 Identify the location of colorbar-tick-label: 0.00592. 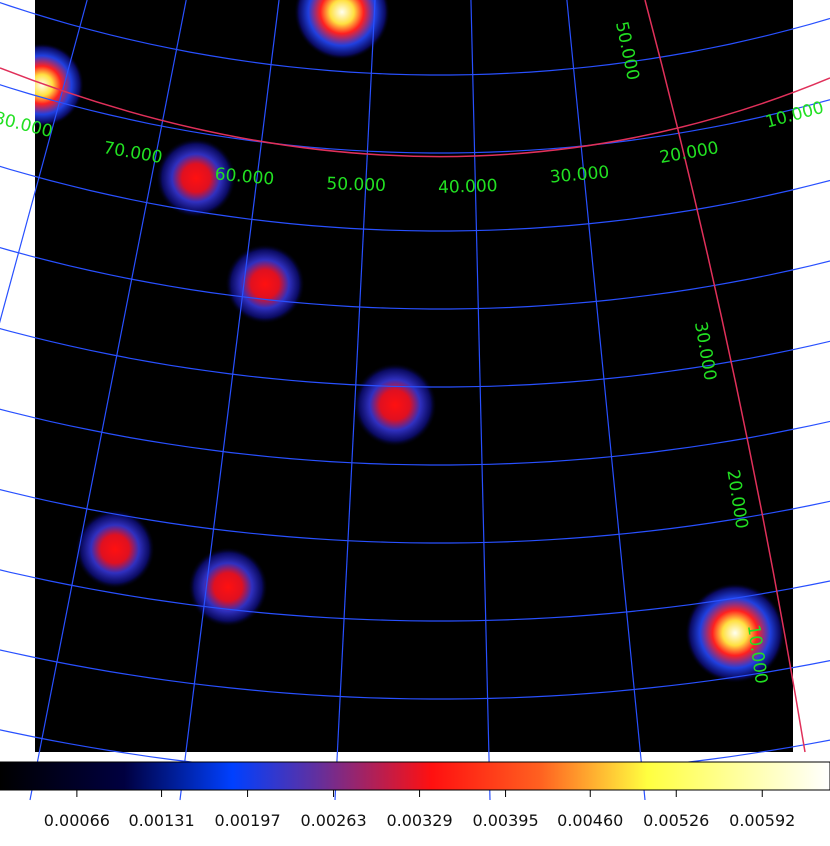
(762, 820).